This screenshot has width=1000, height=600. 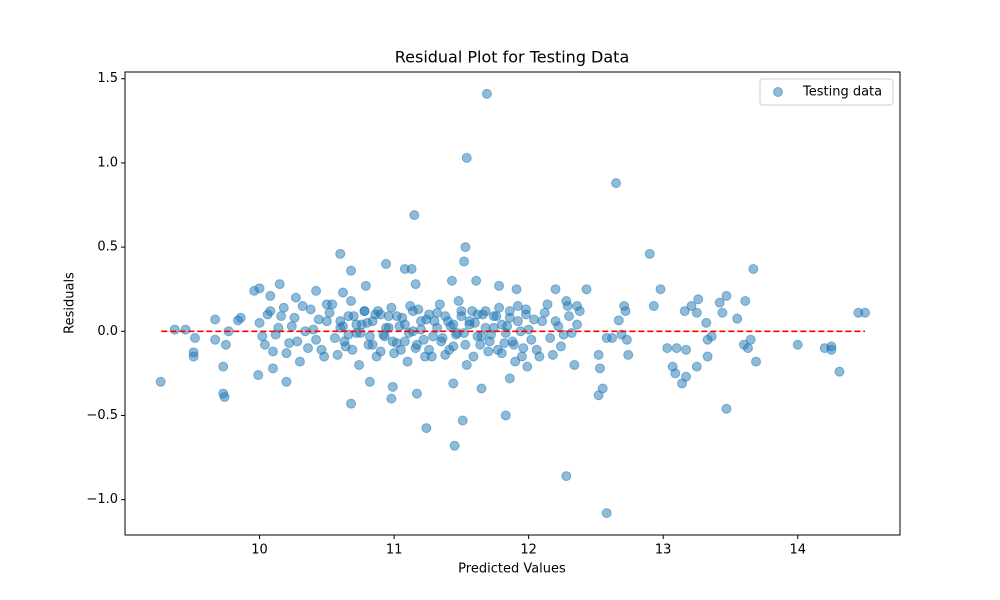 What do you see at coordinates (259, 550) in the screenshot?
I see `x-tick-label: 10` at bounding box center [259, 550].